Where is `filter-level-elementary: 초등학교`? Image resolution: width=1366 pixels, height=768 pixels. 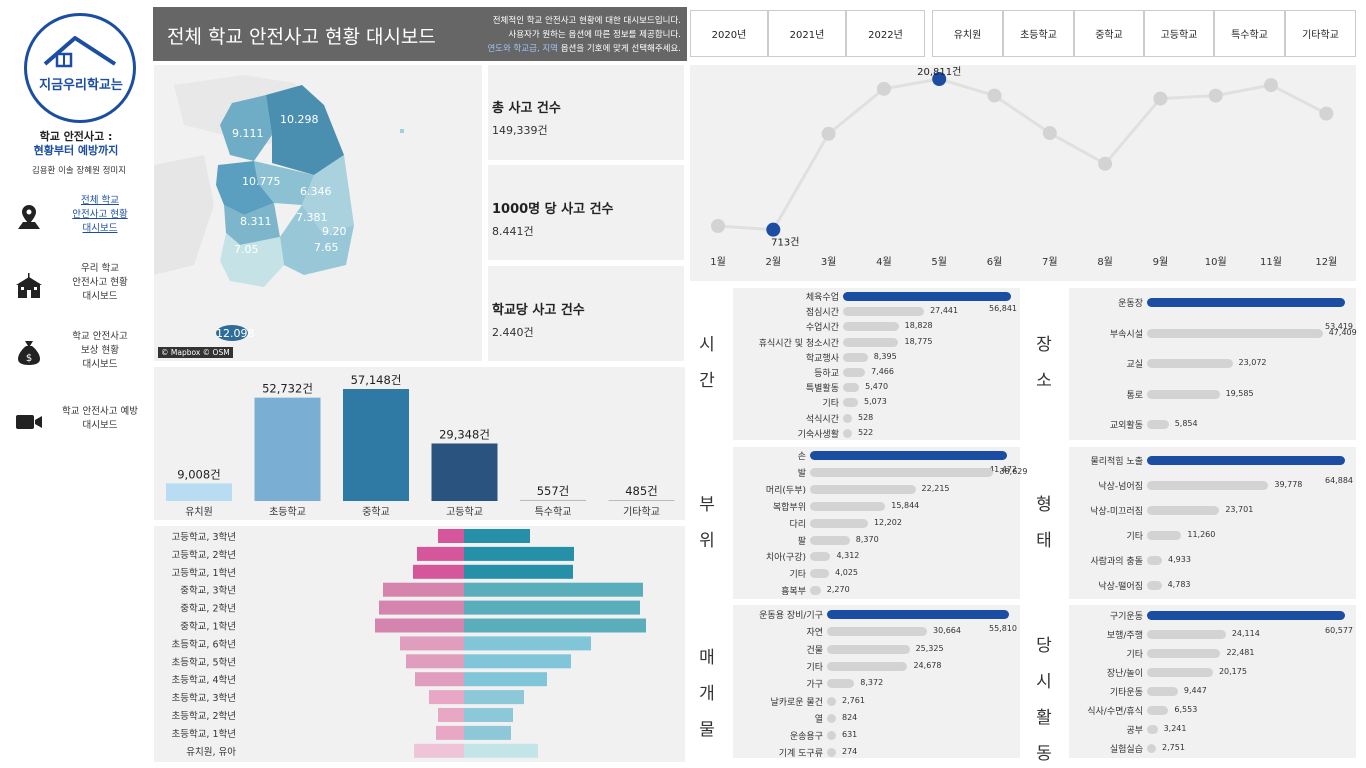
filter-level-elementary: 초등학교 is located at coordinates (1038, 33).